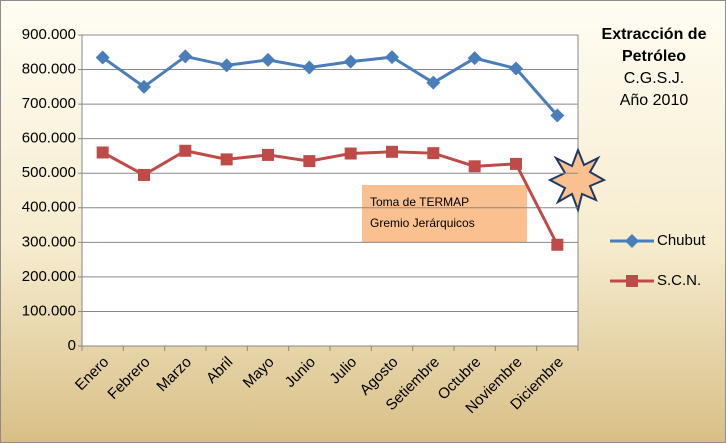 This screenshot has height=443, width=726. What do you see at coordinates (422, 212) in the screenshot?
I see `annotation: Toma de TERMAP Gremio Jerárquicos` at bounding box center [422, 212].